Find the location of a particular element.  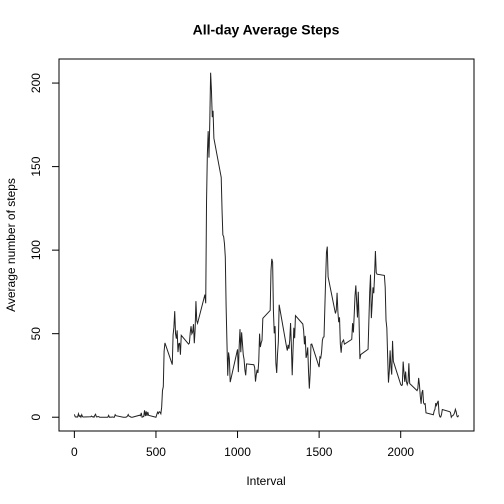

y-axis-label: Average number of steps is located at coordinates (11, 245).